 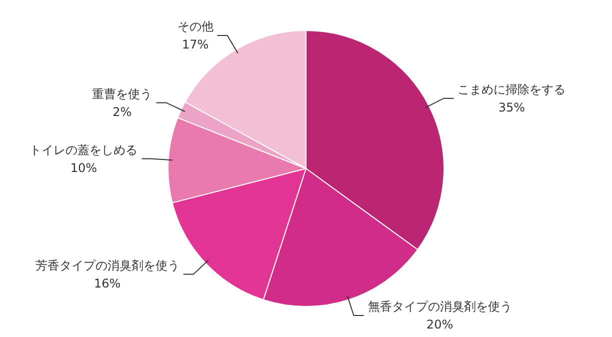 What do you see at coordinates (107, 283) in the screenshot?
I see `data-label: 16%` at bounding box center [107, 283].